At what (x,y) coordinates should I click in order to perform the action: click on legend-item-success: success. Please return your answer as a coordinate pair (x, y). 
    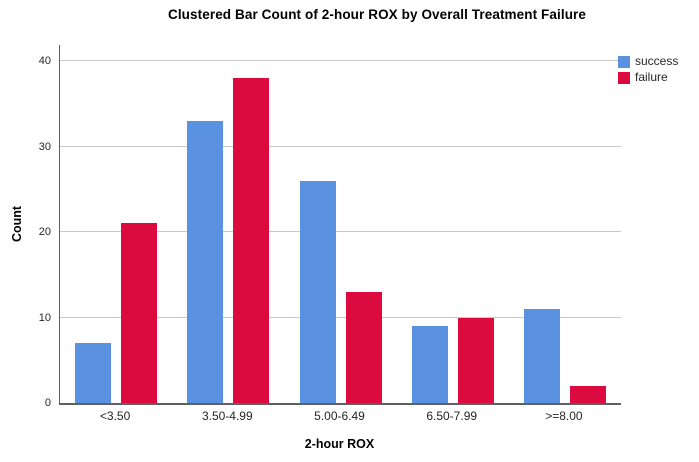
    Looking at the image, I should click on (648, 61).